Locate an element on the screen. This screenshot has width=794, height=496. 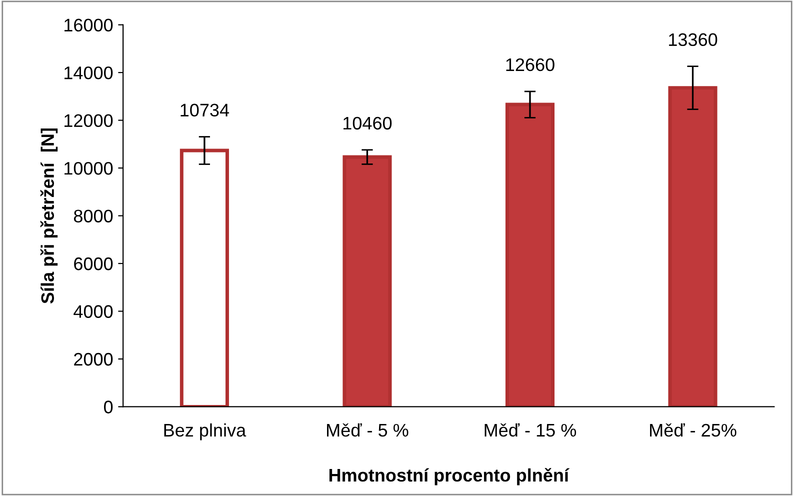
y-tick-label: 14000 is located at coordinates (88, 73).